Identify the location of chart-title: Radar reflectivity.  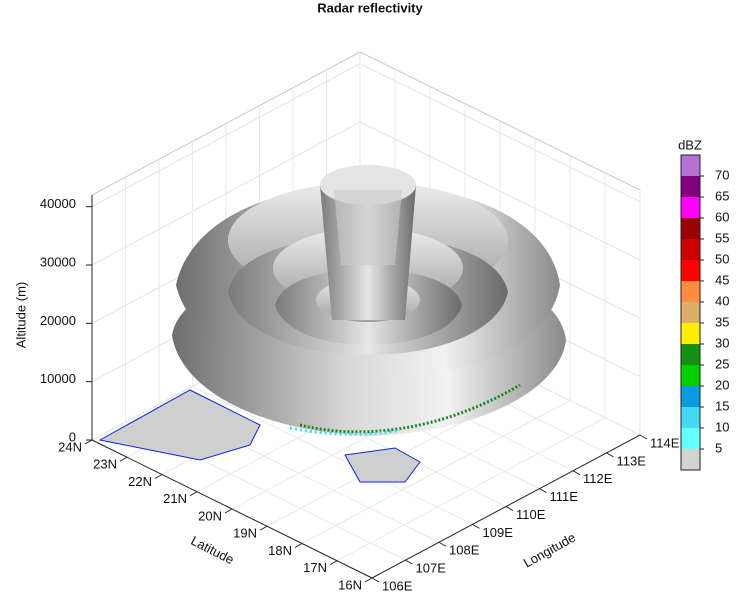
(370, 7).